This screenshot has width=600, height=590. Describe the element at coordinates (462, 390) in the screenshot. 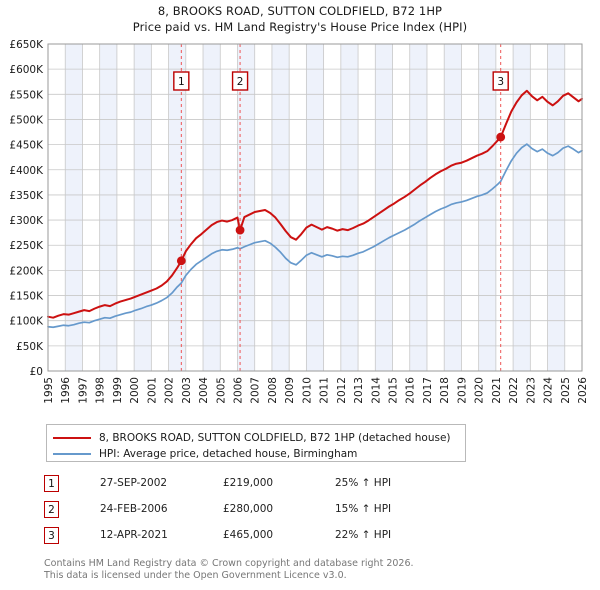

I see `svg-text: 2019` at that location.